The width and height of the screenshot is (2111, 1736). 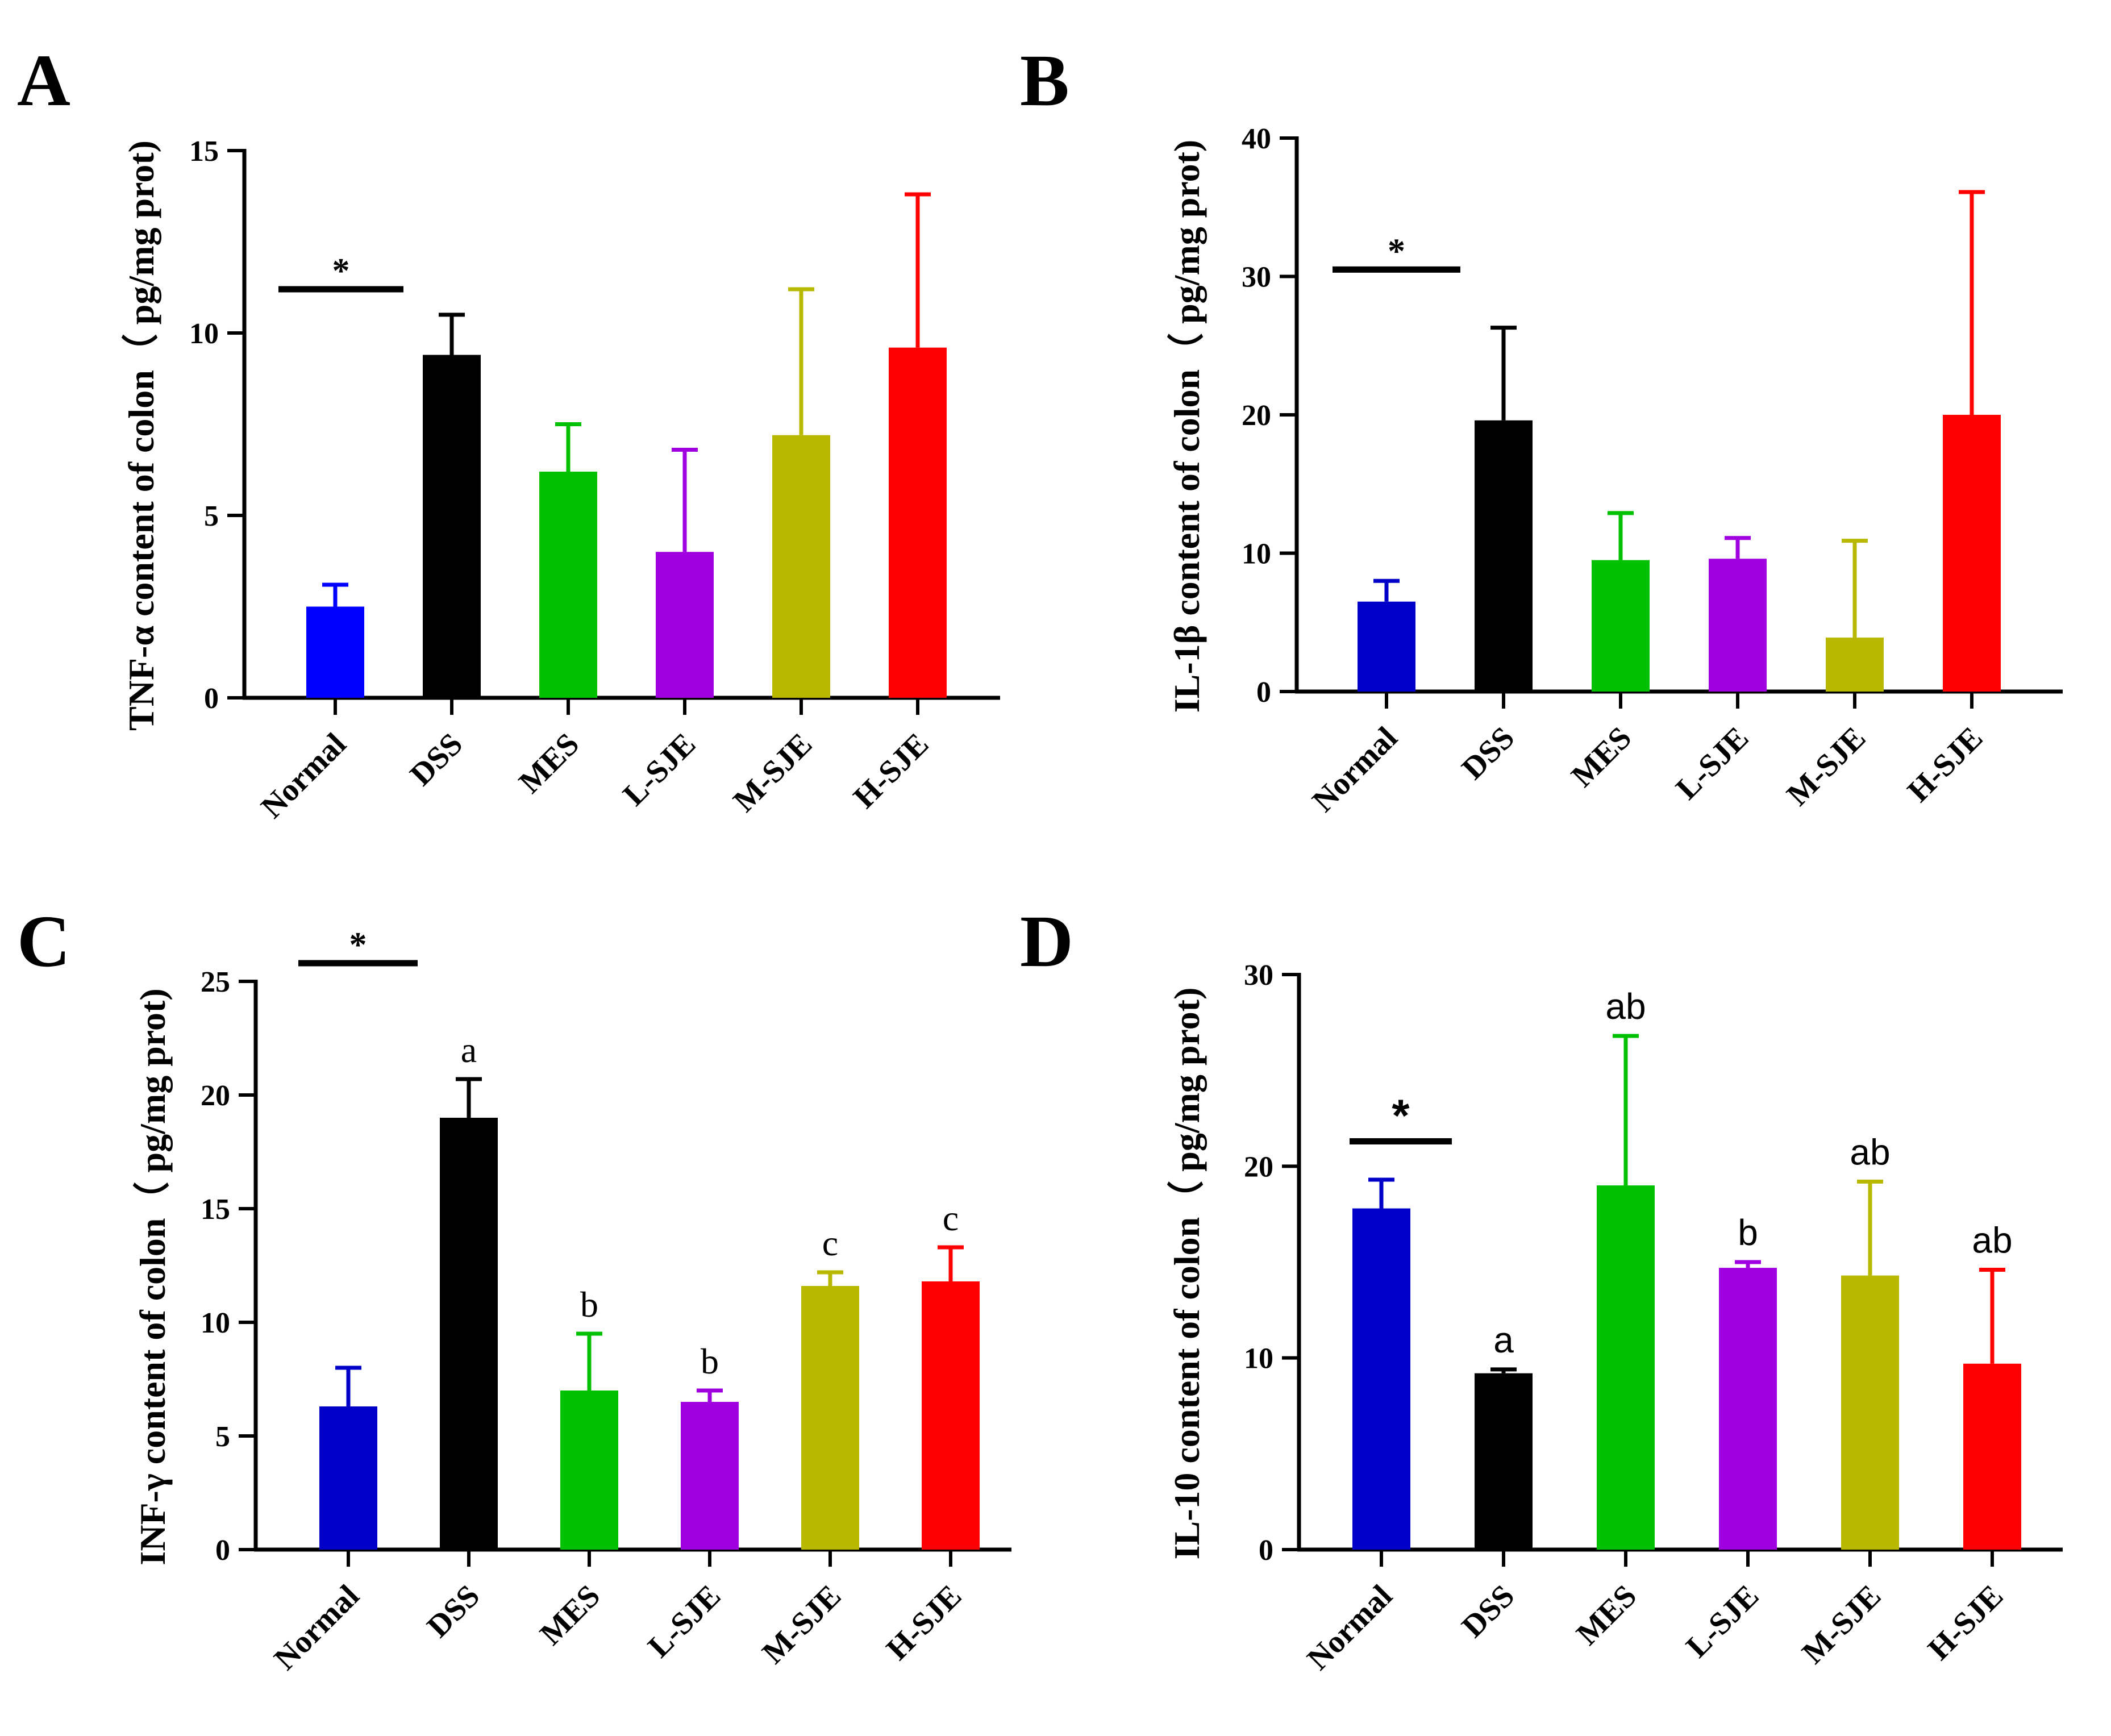 What do you see at coordinates (1046, 942) in the screenshot?
I see `panel-letter: D` at bounding box center [1046, 942].